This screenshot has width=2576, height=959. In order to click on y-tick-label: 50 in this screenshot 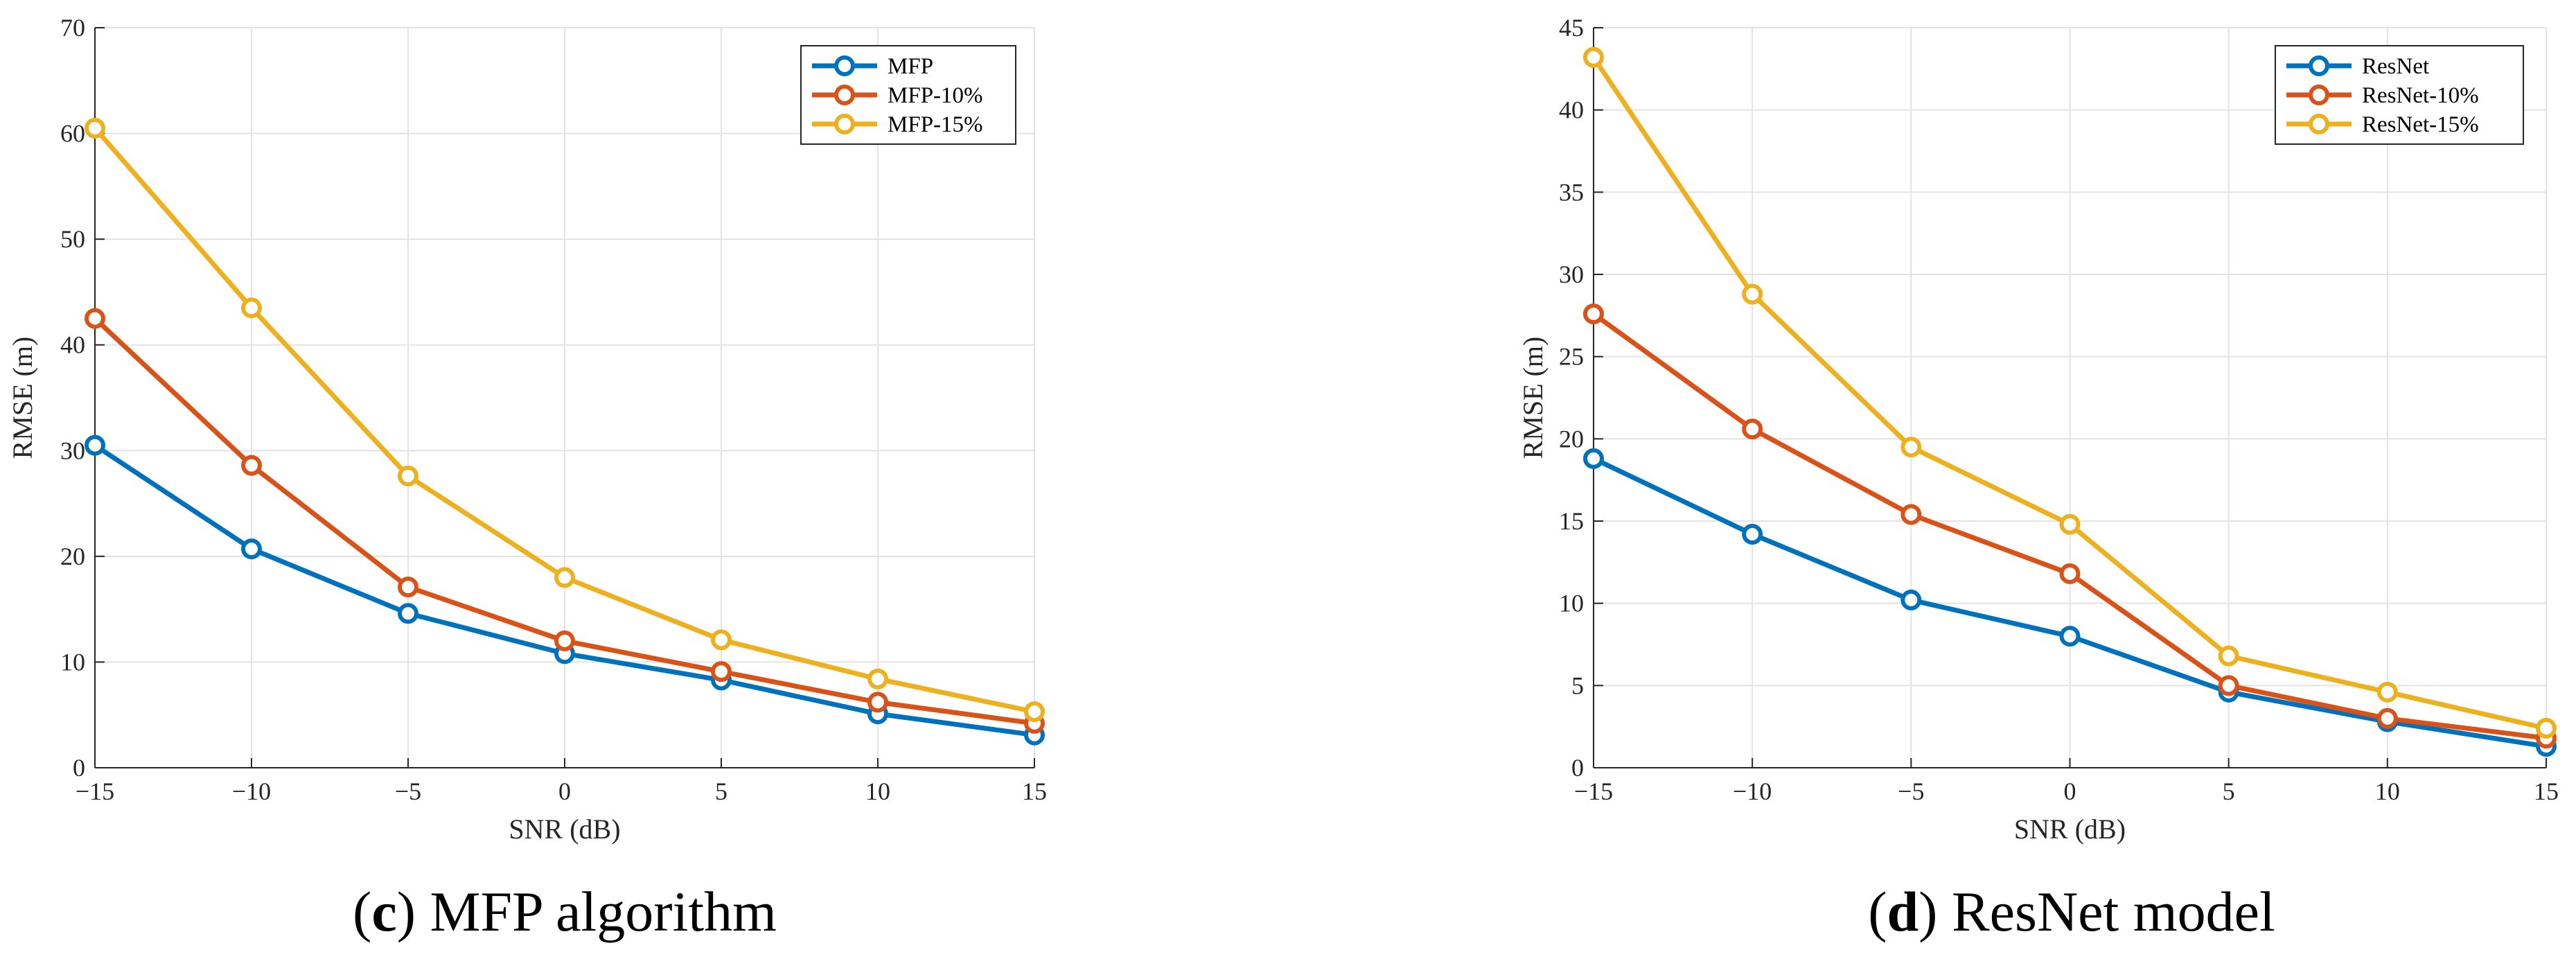, I will do `click(72, 239)`.